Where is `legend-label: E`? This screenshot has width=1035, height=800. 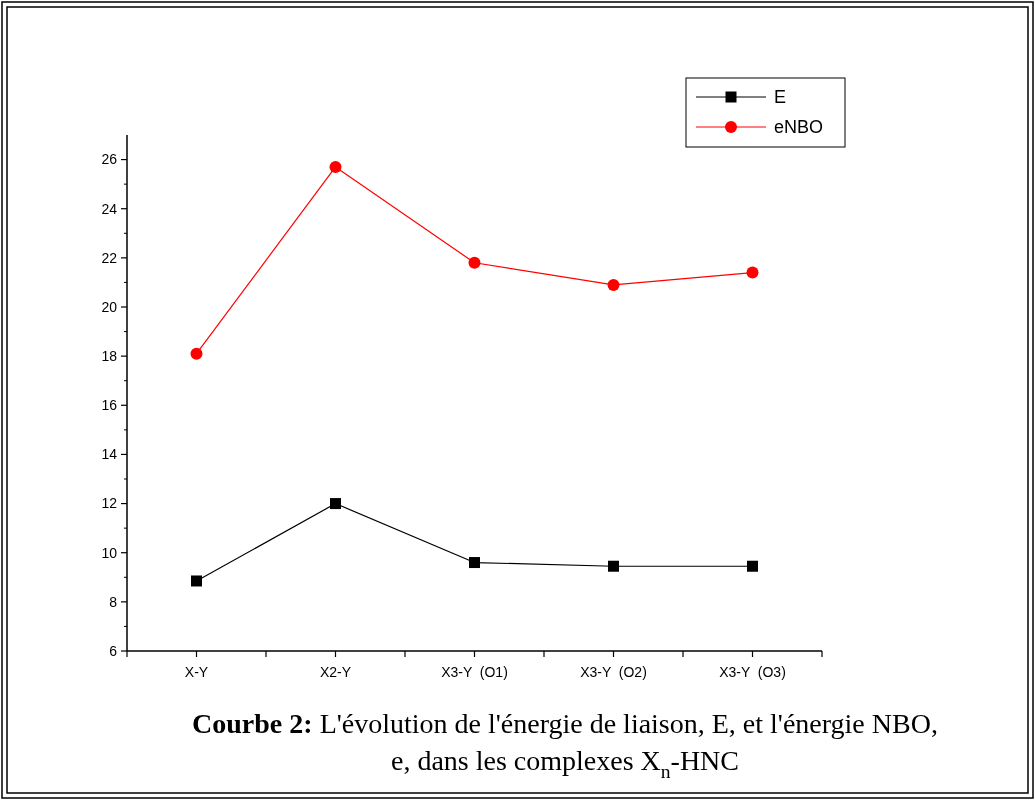 legend-label: E is located at coordinates (780, 97).